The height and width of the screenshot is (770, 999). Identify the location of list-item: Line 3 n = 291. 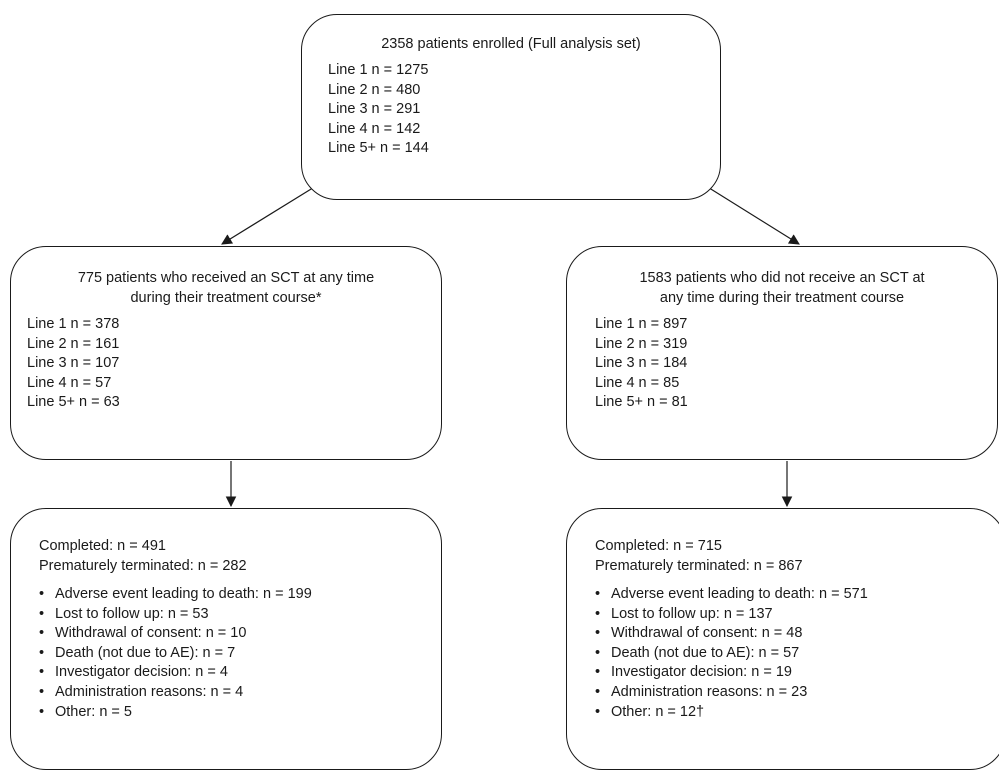
(374, 109).